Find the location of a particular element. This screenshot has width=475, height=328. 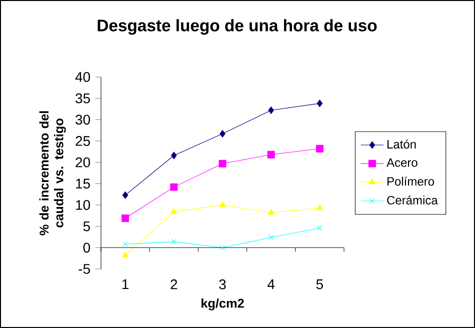

y-axis-title: % de incremento del caudal vs. testigo is located at coordinates (52, 173).